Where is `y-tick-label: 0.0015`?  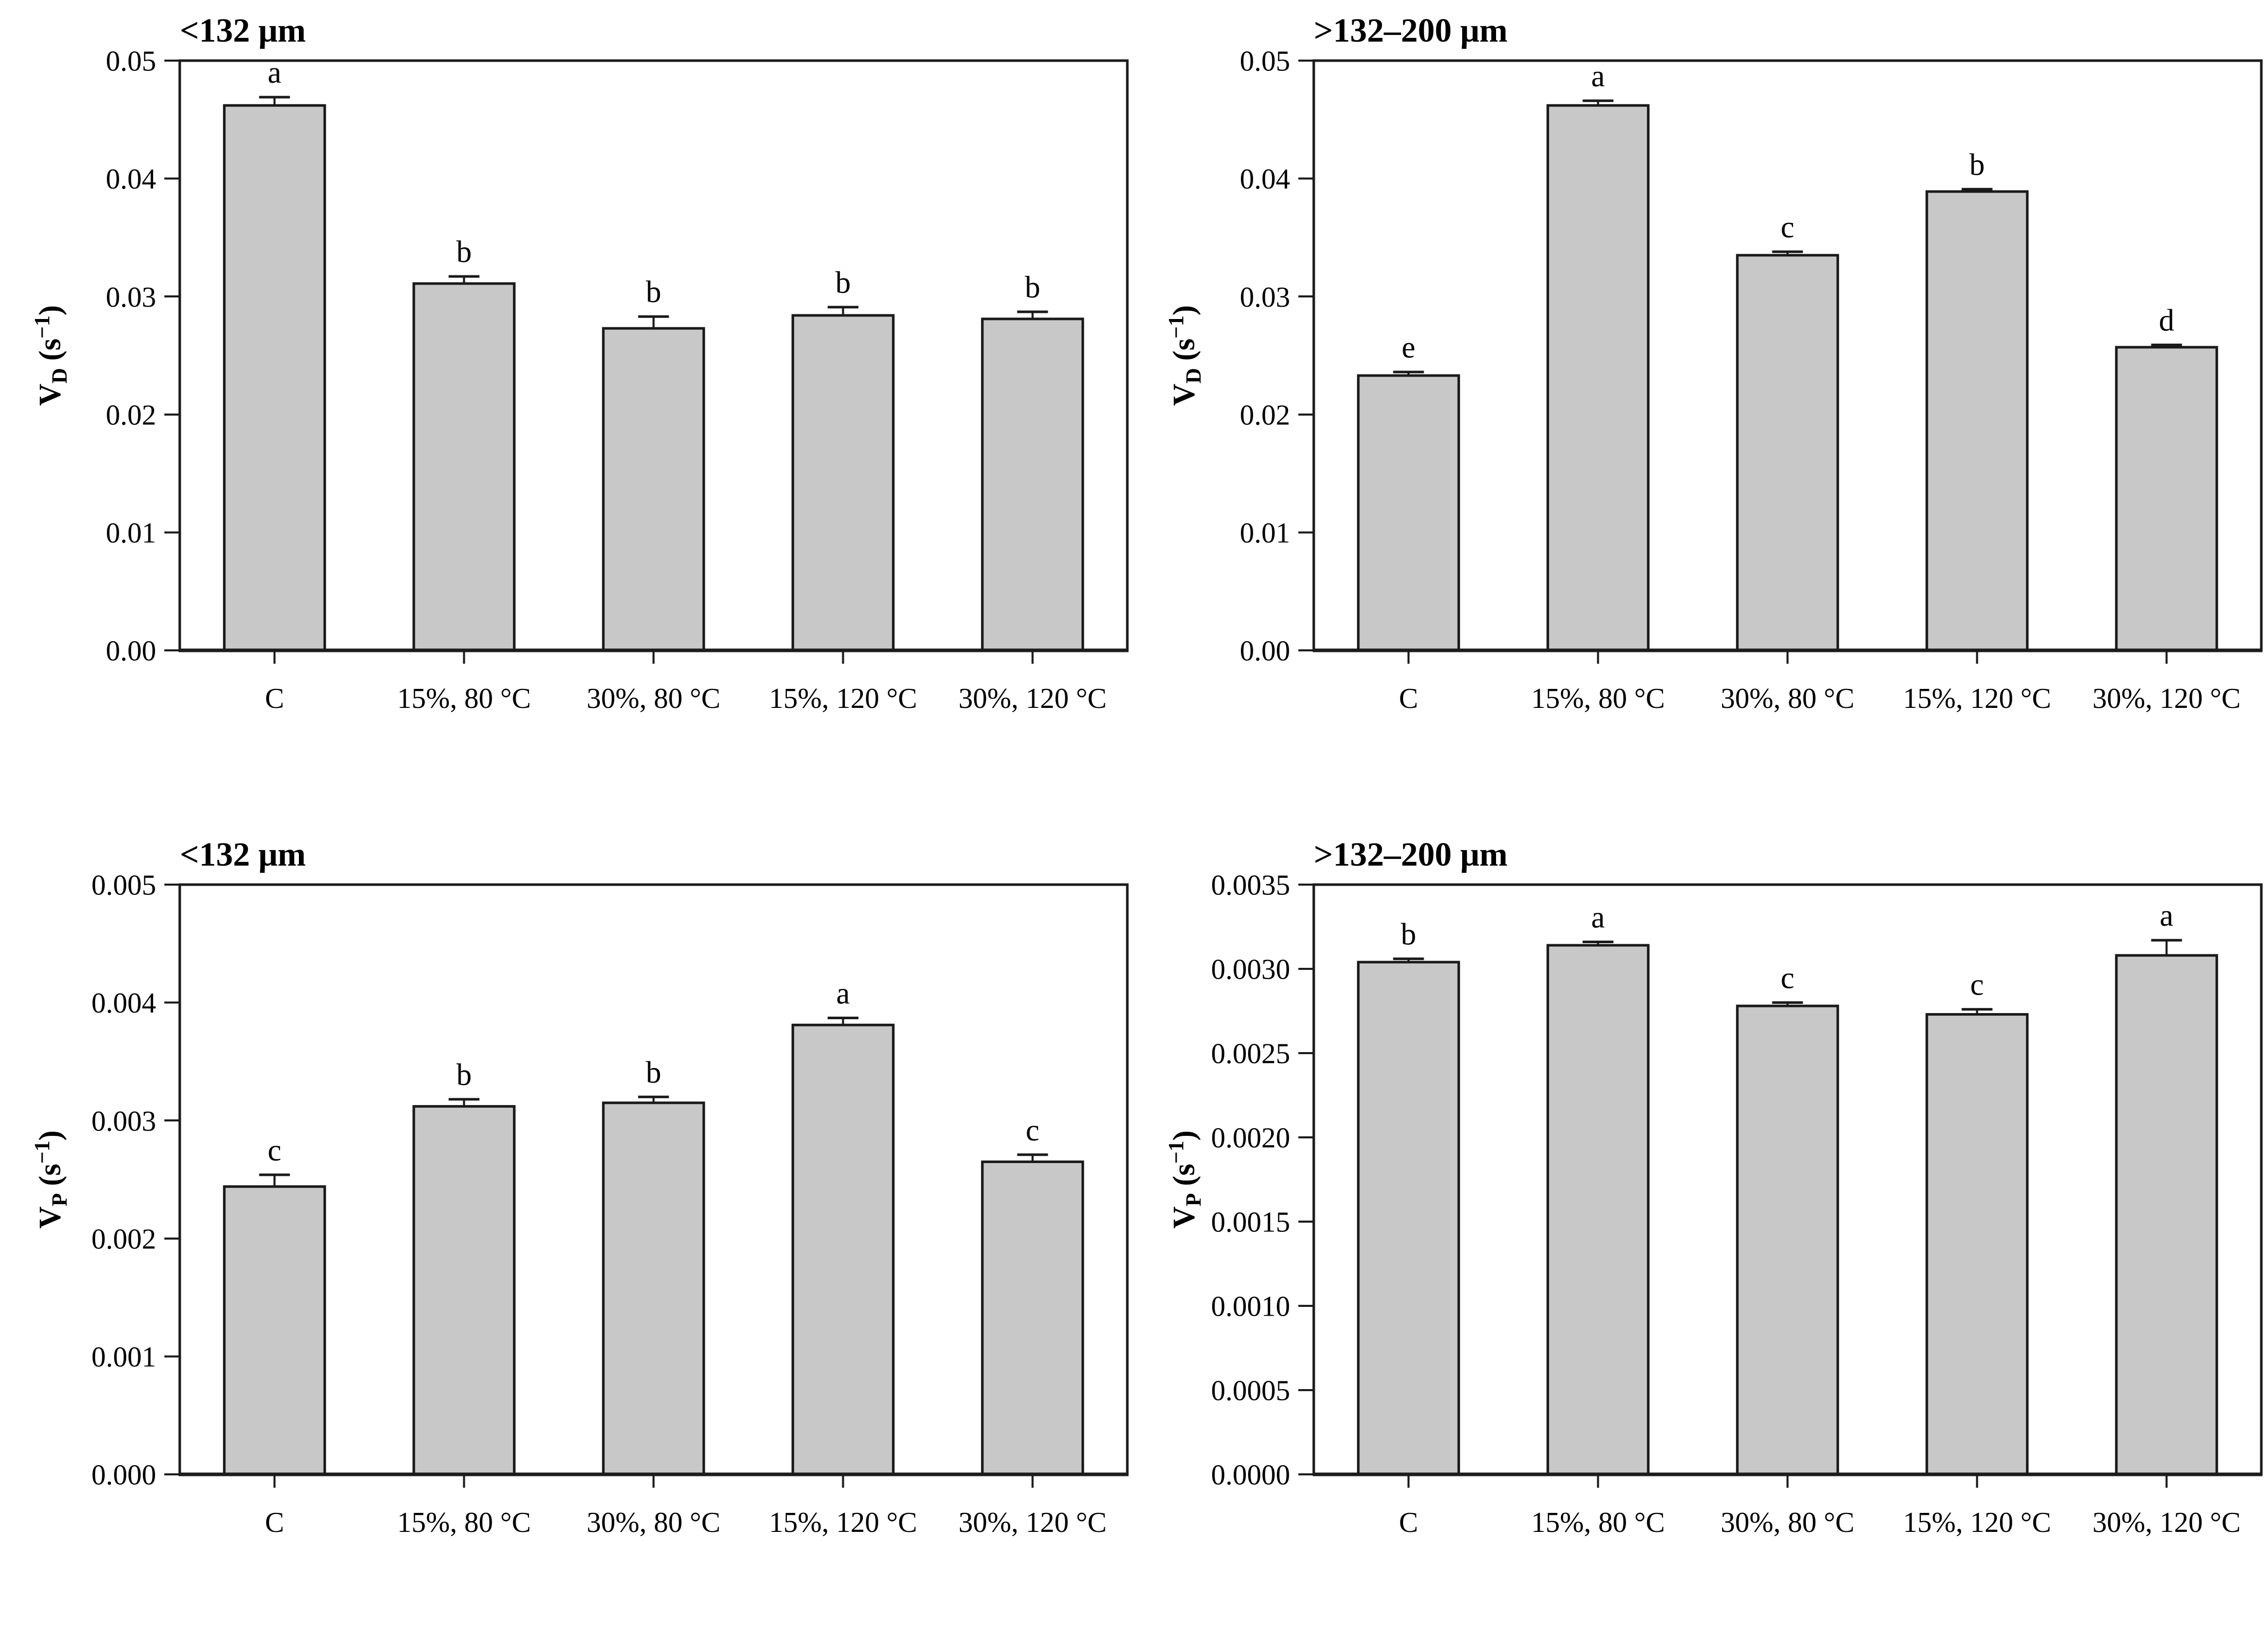
y-tick-label: 0.0015 is located at coordinates (1250, 1223).